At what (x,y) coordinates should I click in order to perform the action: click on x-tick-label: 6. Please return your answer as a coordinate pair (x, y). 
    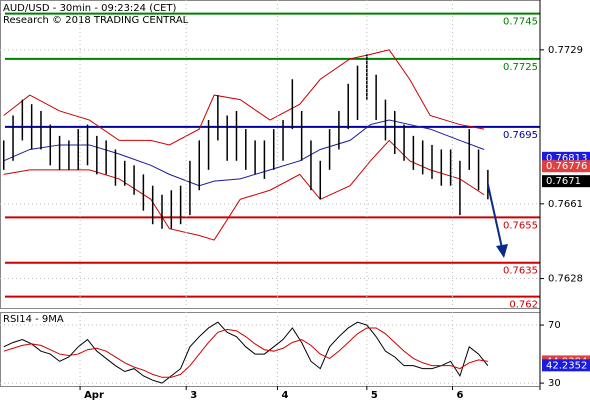
    Looking at the image, I should click on (459, 395).